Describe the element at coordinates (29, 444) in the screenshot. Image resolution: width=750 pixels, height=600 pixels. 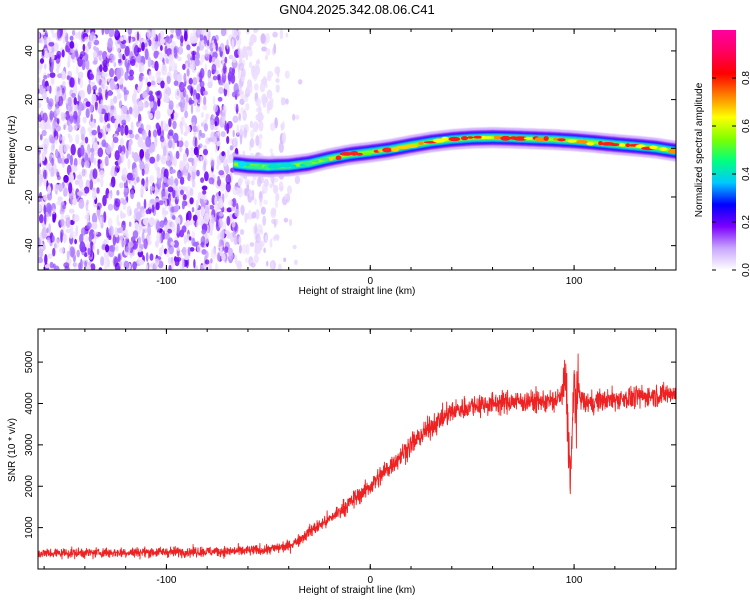
I see `snr-ytick-label: 3000` at that location.